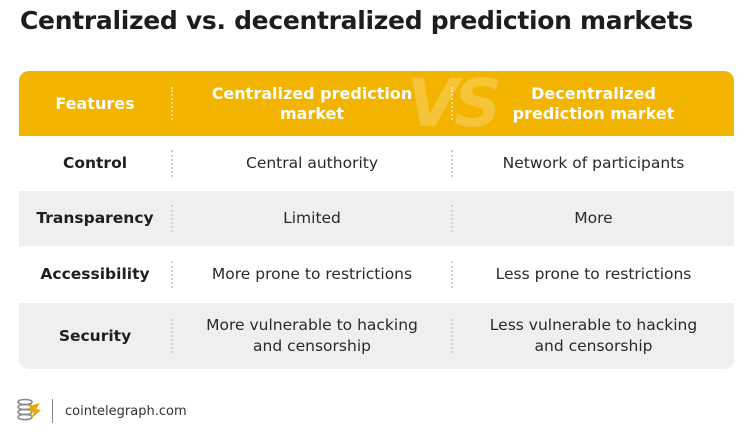  What do you see at coordinates (593, 103) in the screenshot?
I see `header-decentralized: Decentralized prediction market` at bounding box center [593, 103].